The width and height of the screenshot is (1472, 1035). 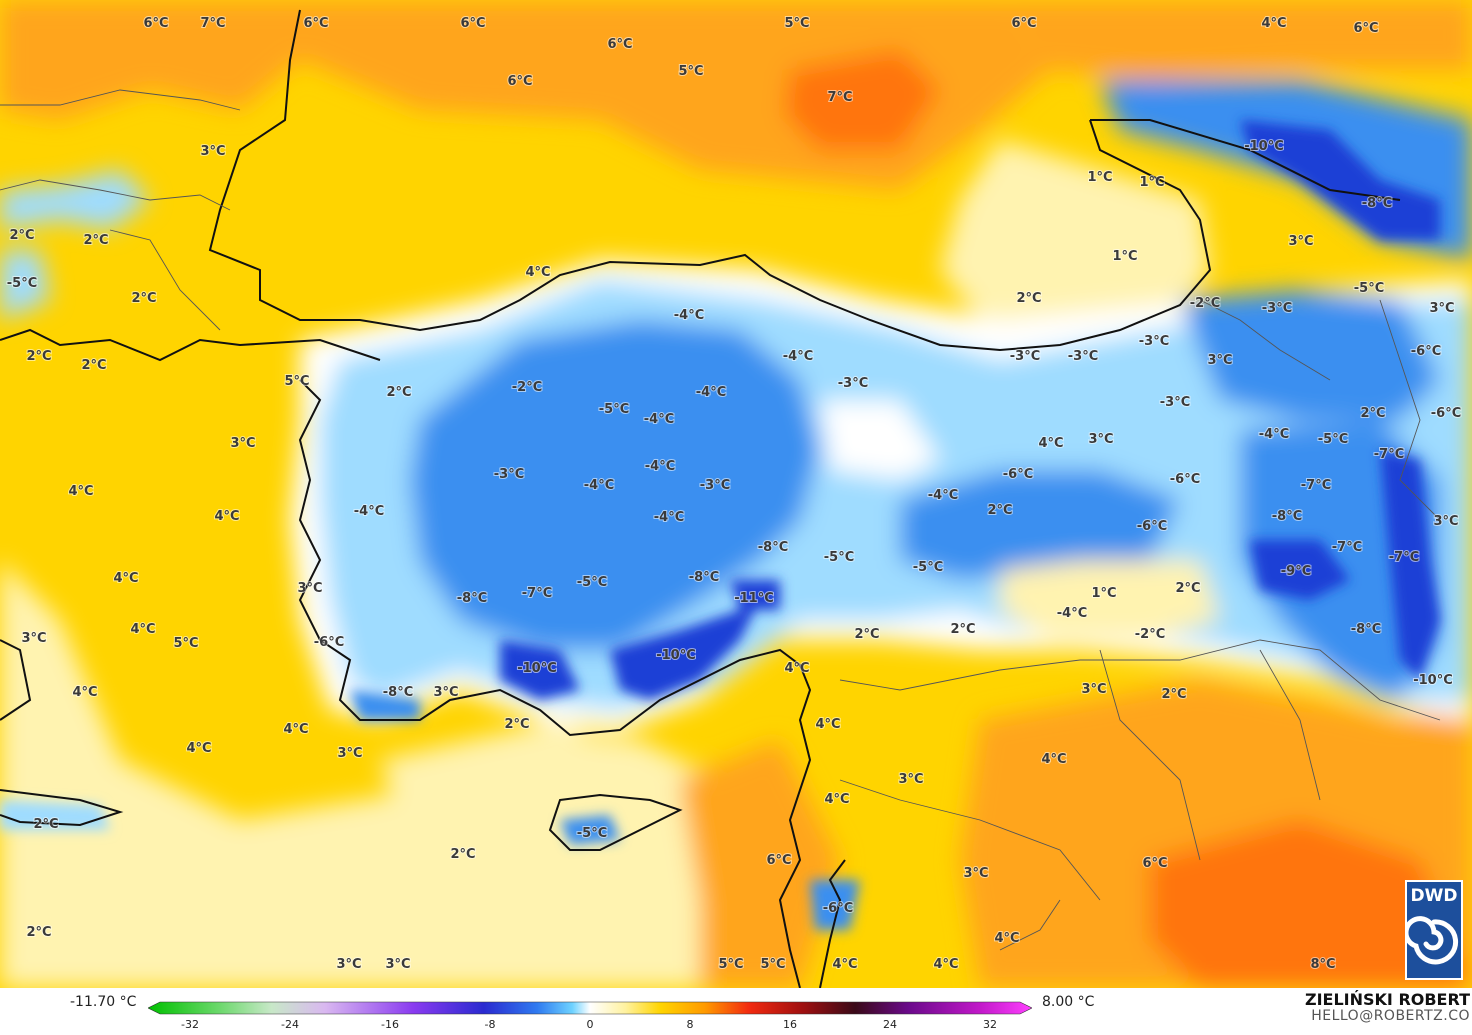 I want to click on colorbar-tick-label: 16, so click(x=790, y=1024).